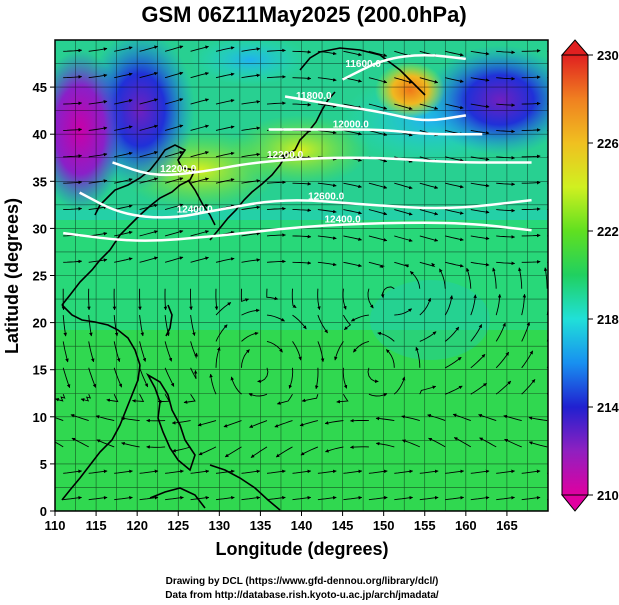 This screenshot has height=605, width=619. What do you see at coordinates (137, 525) in the screenshot?
I see `x-tick-label: 120` at bounding box center [137, 525].